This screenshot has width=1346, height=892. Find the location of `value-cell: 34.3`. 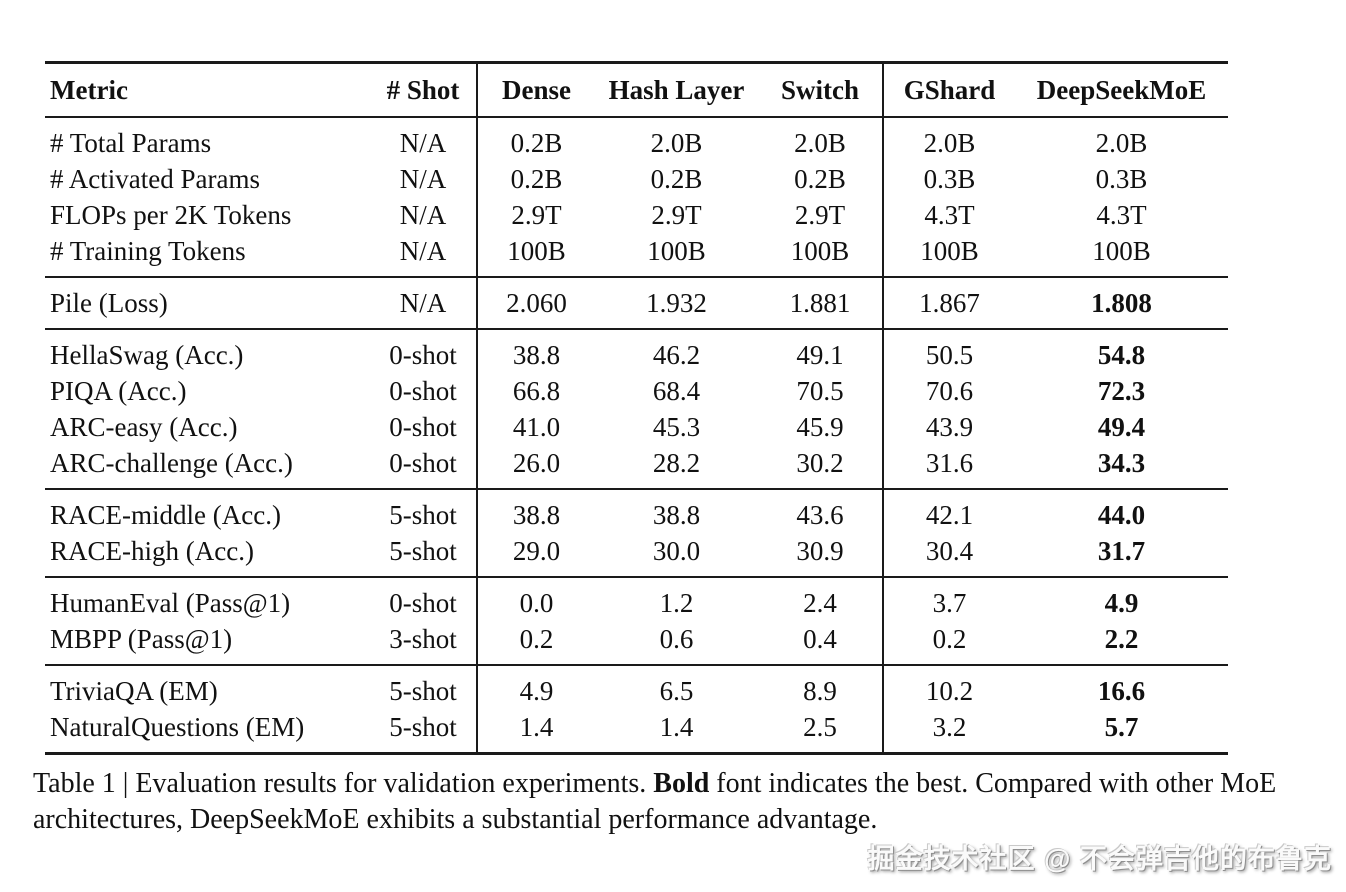

value-cell: 34.3 is located at coordinates (1121, 463).